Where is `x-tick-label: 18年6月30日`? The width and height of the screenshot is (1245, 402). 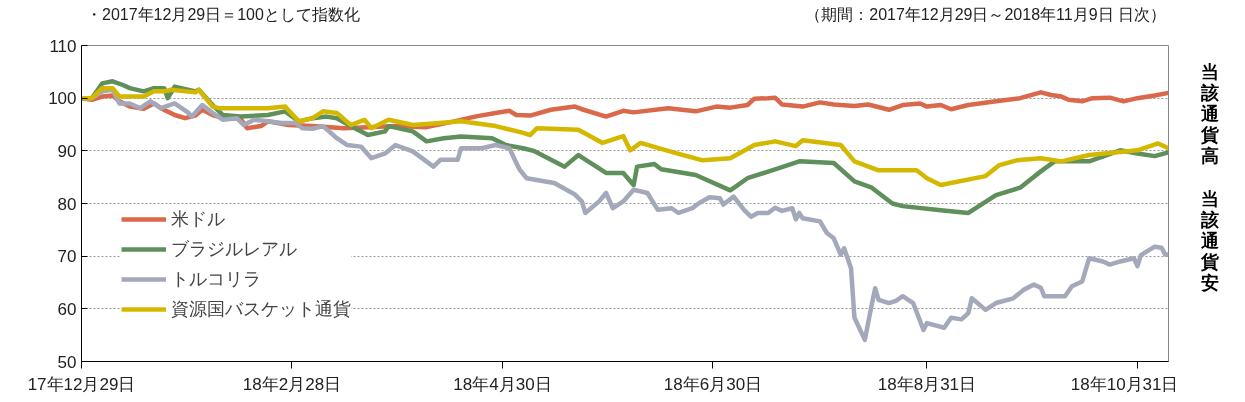 x-tick-label: 18年6月30日 is located at coordinates (713, 384).